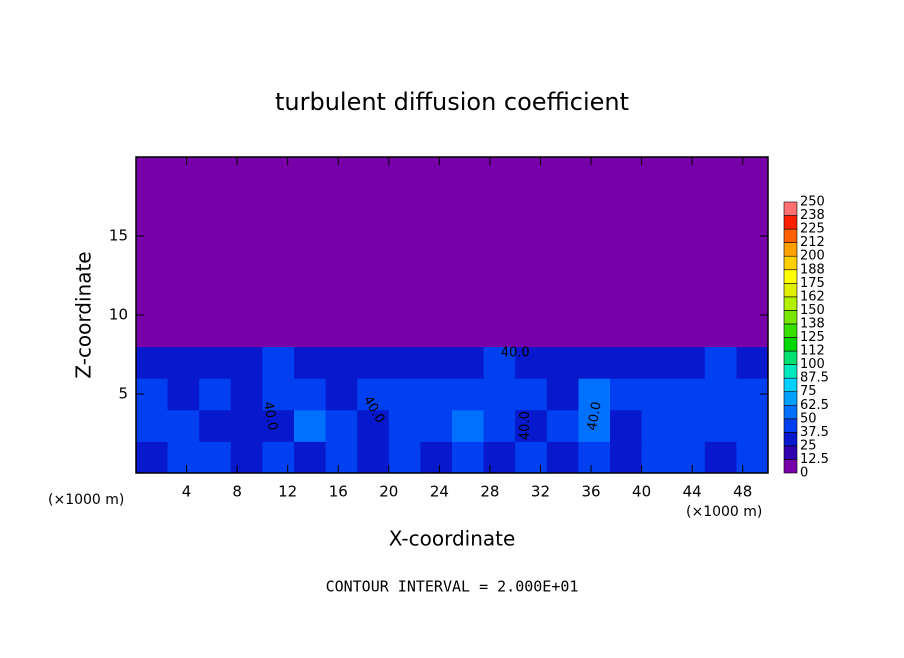  Describe the element at coordinates (808, 418) in the screenshot. I see `colorbar-label: 50` at that location.